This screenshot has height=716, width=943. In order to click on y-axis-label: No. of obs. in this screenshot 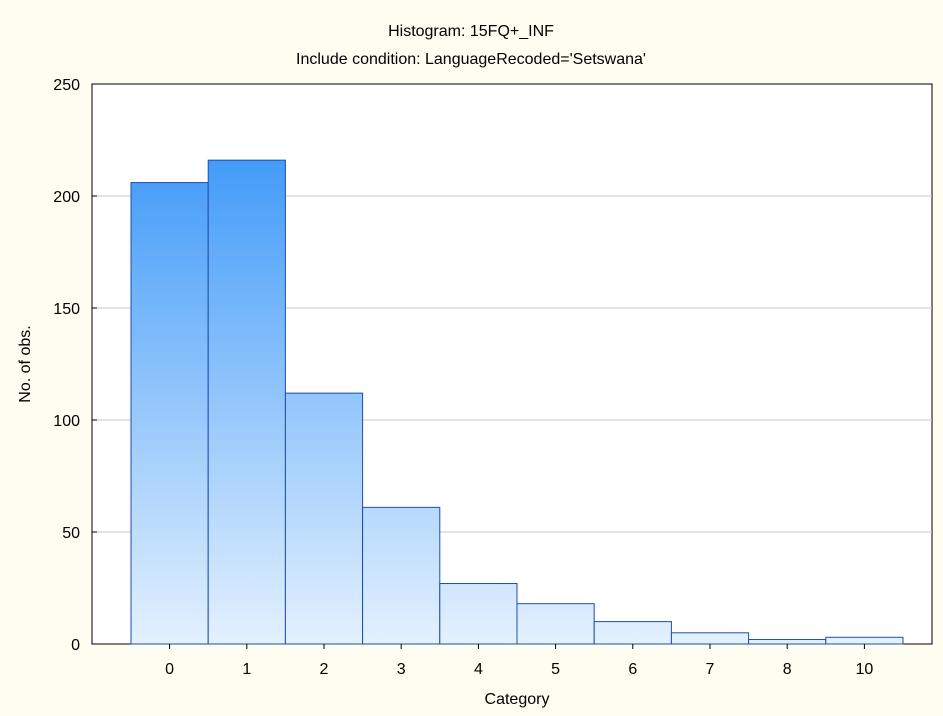, I will do `click(25, 363)`.